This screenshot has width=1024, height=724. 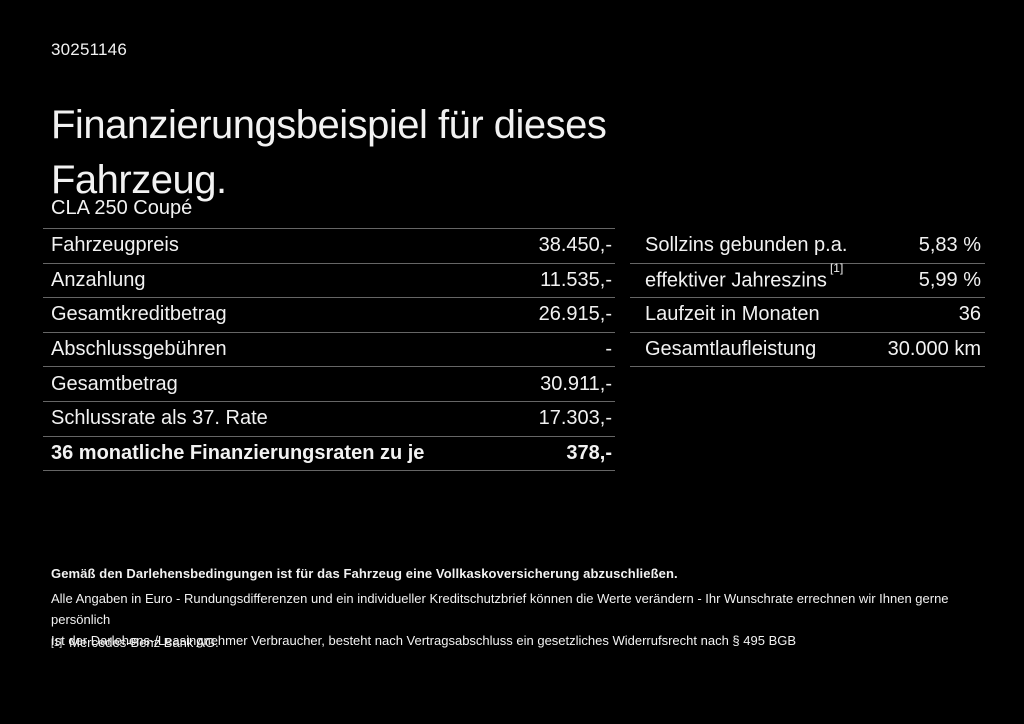 I want to click on table-row: Sollzins gebunden p.a. 5,83 %, so click(x=807, y=246).